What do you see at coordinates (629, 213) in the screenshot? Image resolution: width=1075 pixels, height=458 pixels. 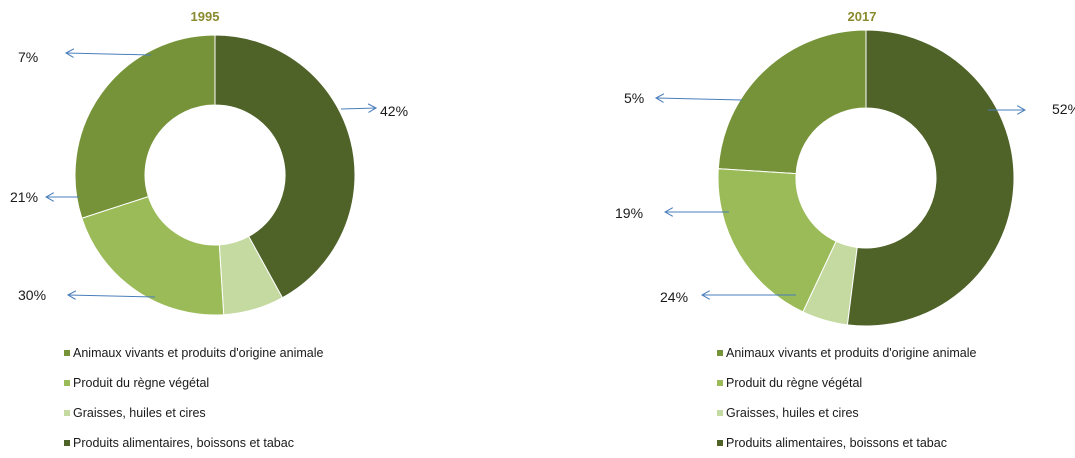 I see `data-label: 19%` at bounding box center [629, 213].